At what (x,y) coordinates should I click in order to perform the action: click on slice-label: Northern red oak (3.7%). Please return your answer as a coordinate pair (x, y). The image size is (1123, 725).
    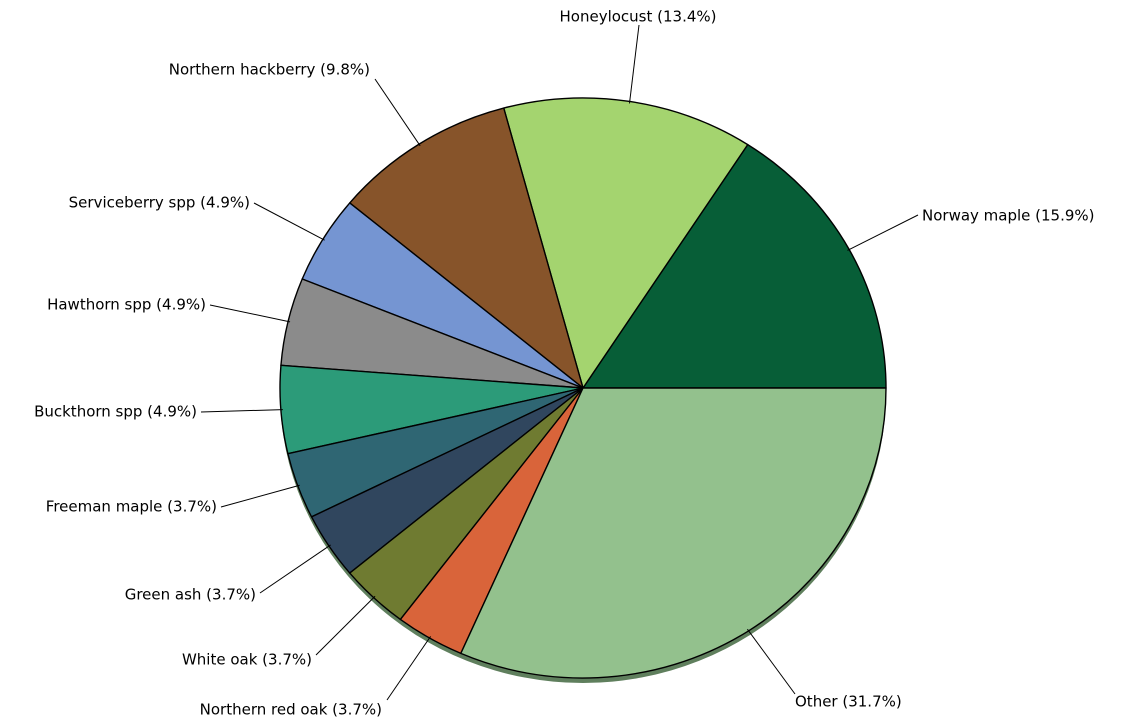
    Looking at the image, I should click on (291, 710).